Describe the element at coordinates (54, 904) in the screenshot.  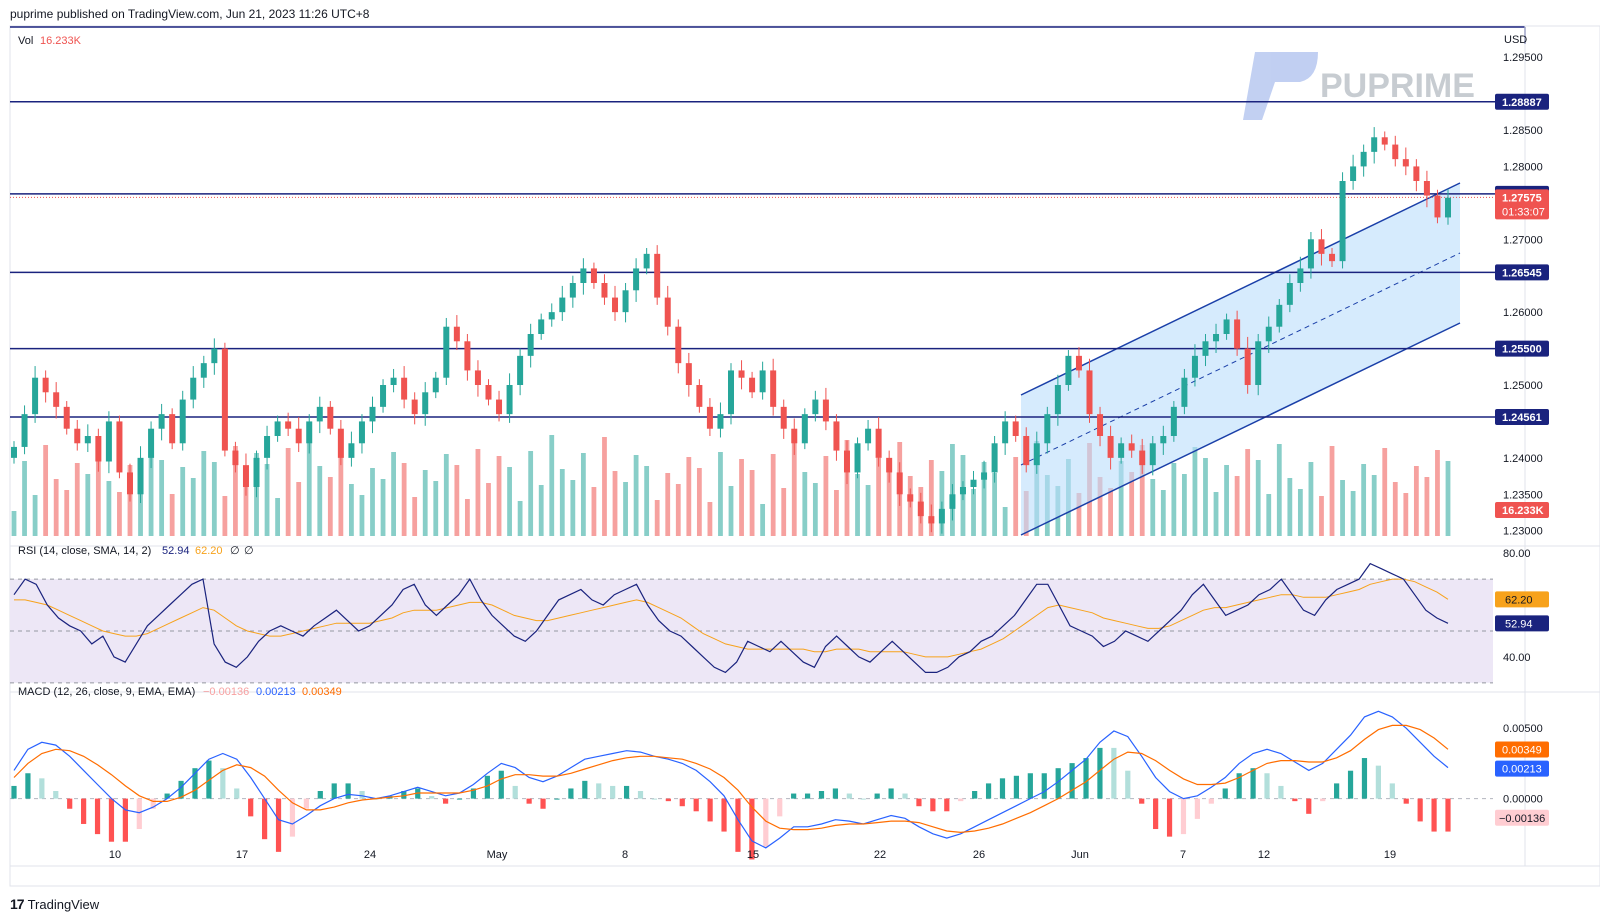
I see `tradingview-footer: 17 TradingView` at that location.